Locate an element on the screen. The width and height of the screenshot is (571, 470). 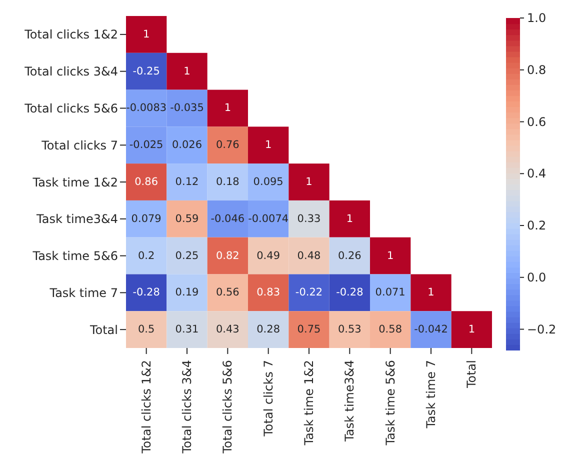
x-tick-label: Task time 1&2 is located at coordinates (309, 403).